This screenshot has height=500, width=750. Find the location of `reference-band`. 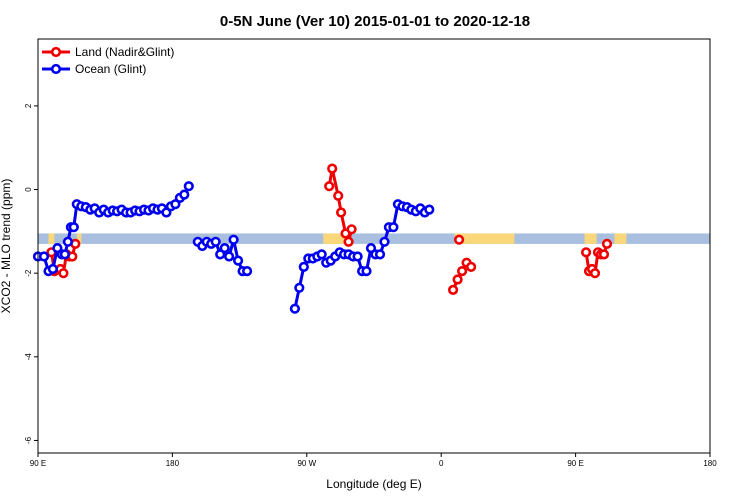

reference-band is located at coordinates (374, 238).